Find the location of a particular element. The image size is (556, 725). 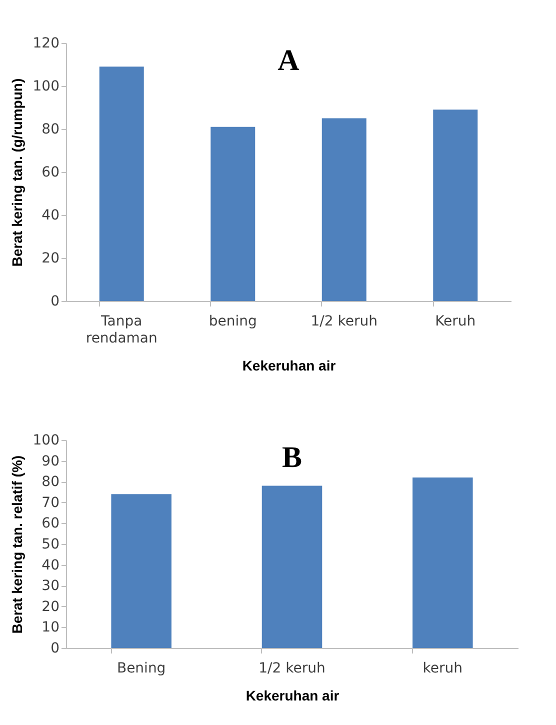

x-tick-label: Bening is located at coordinates (141, 668).